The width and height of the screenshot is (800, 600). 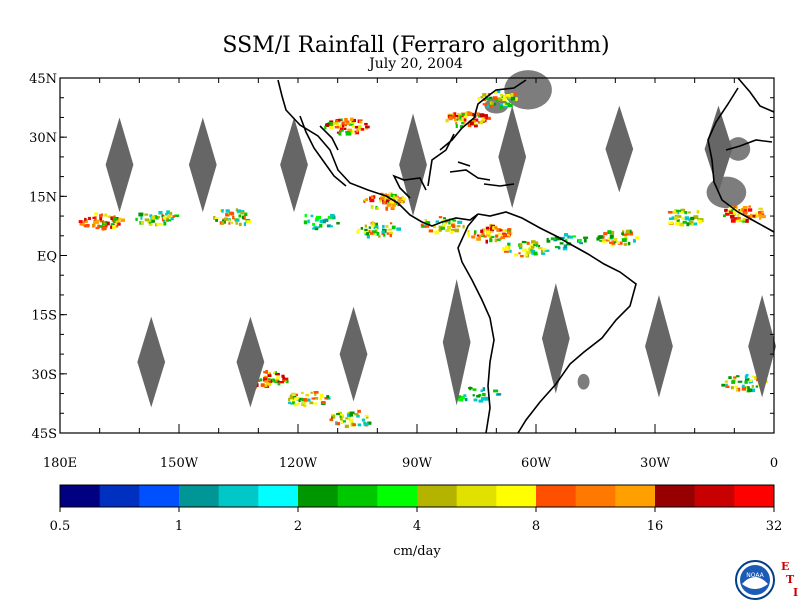 What do you see at coordinates (655, 463) in the screenshot?
I see `lon-tick-label: 30W` at bounding box center [655, 463].